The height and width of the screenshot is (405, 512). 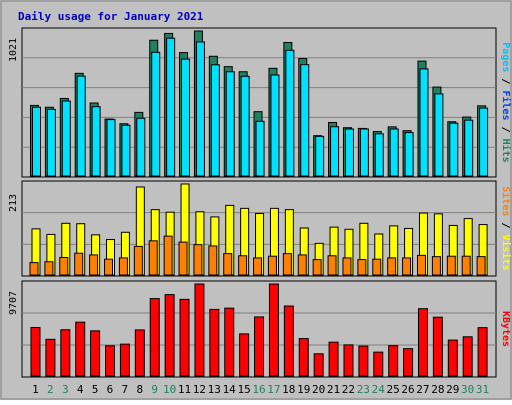 I want to click on legend-entry: Pages, so click(x=505, y=57).